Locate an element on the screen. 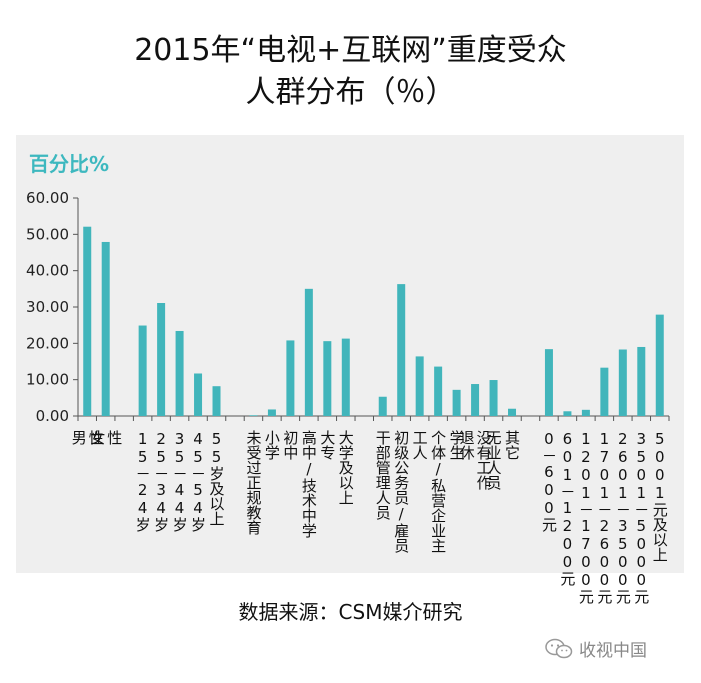 This screenshot has height=683, width=701. wechat-icon is located at coordinates (559, 648).